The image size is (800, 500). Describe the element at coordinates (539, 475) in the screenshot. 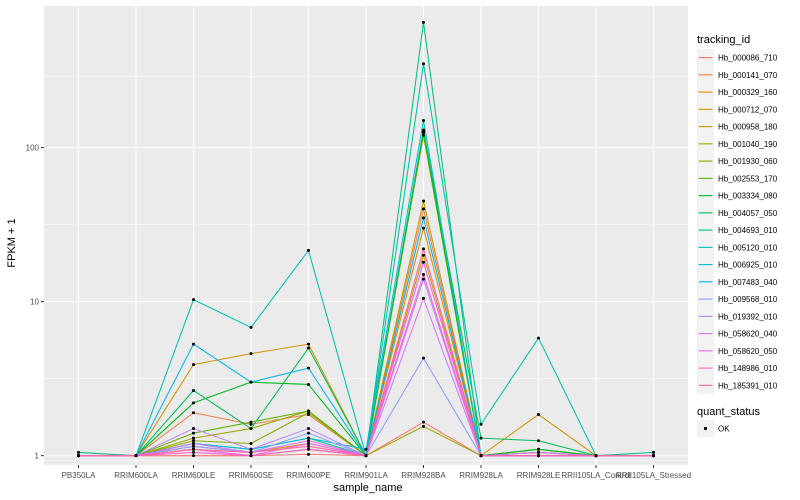

I see `x-tick-label: RRIM928LE` at that location.